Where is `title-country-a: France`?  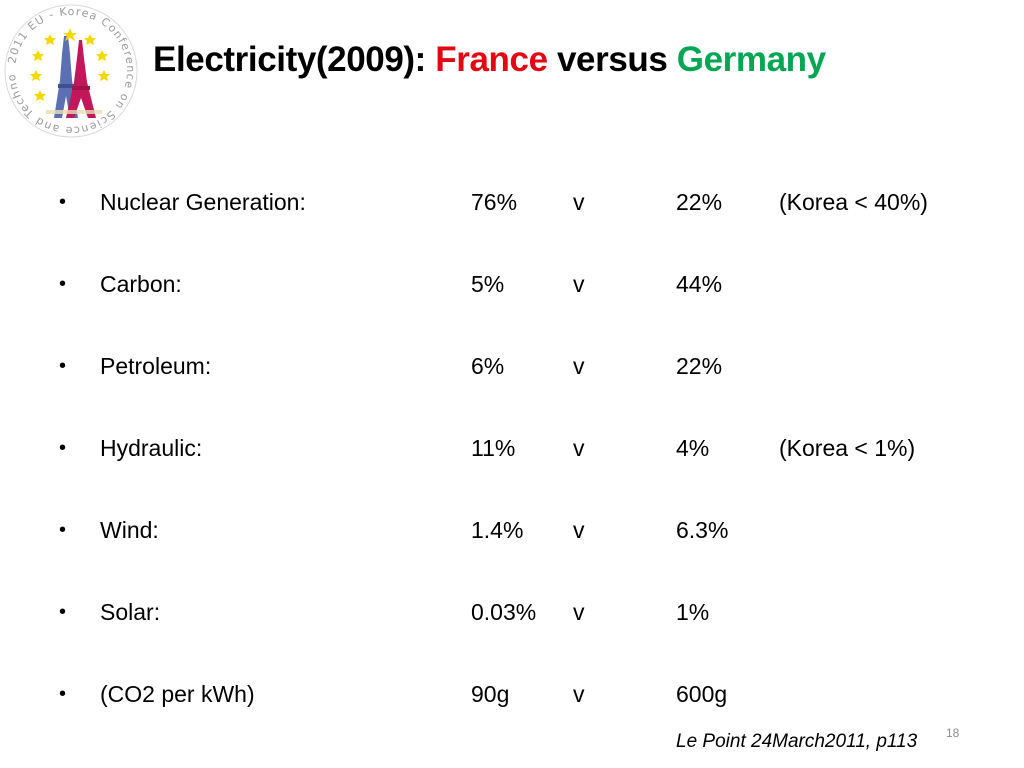 title-country-a: France is located at coordinates (491, 59).